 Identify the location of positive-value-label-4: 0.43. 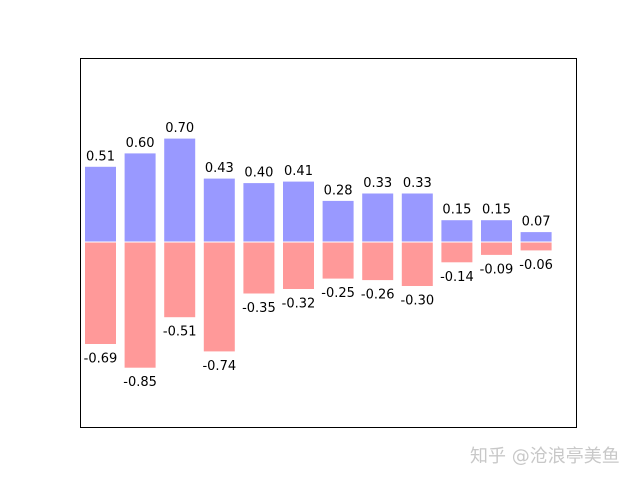
(219, 168).